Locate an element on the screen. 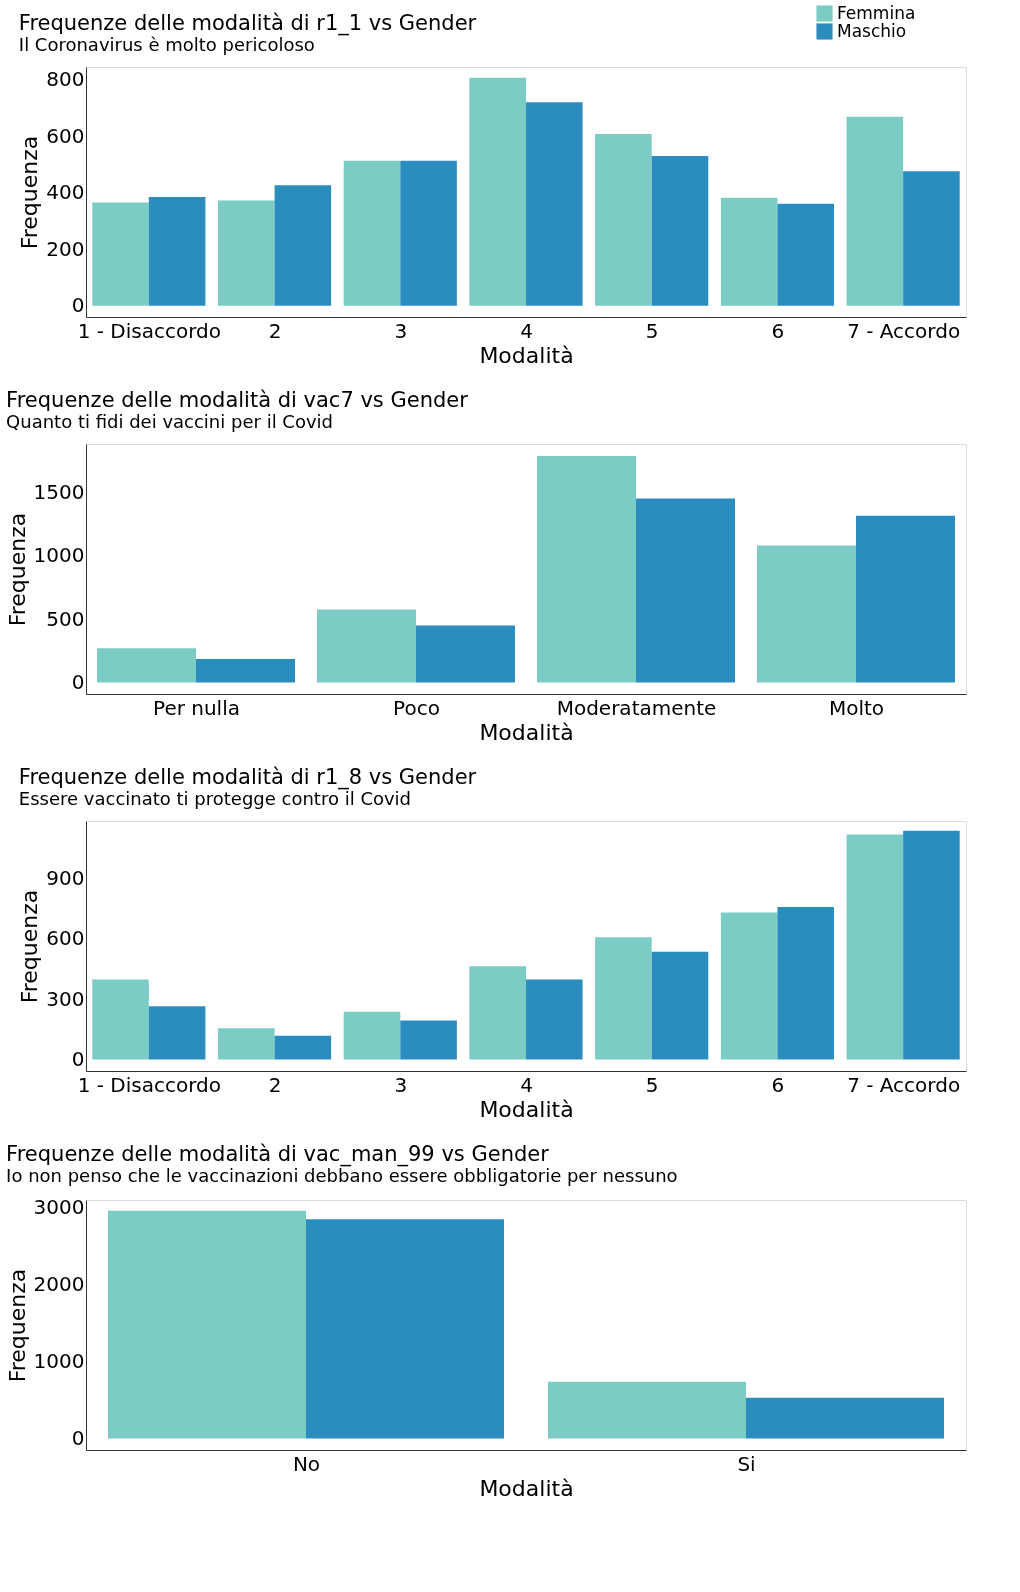 The height and width of the screenshot is (1592, 1020). y-tick-label: 2000 is located at coordinates (59, 1284).